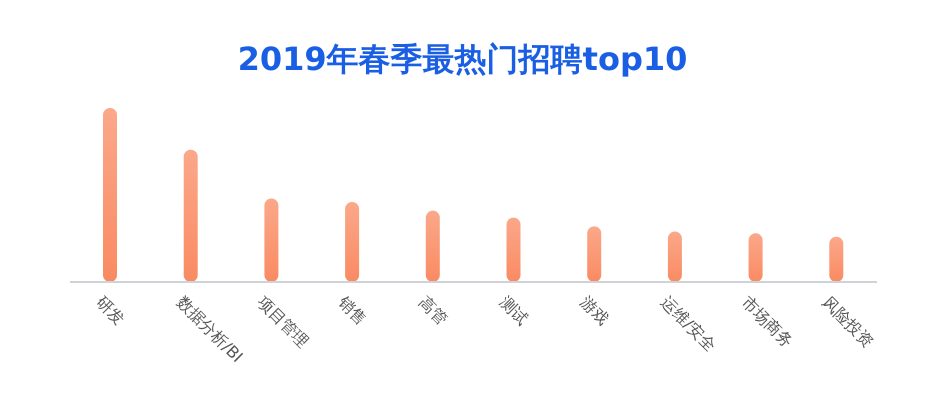  Describe the element at coordinates (110, 310) in the screenshot. I see `x-tick-label: 研发` at that location.